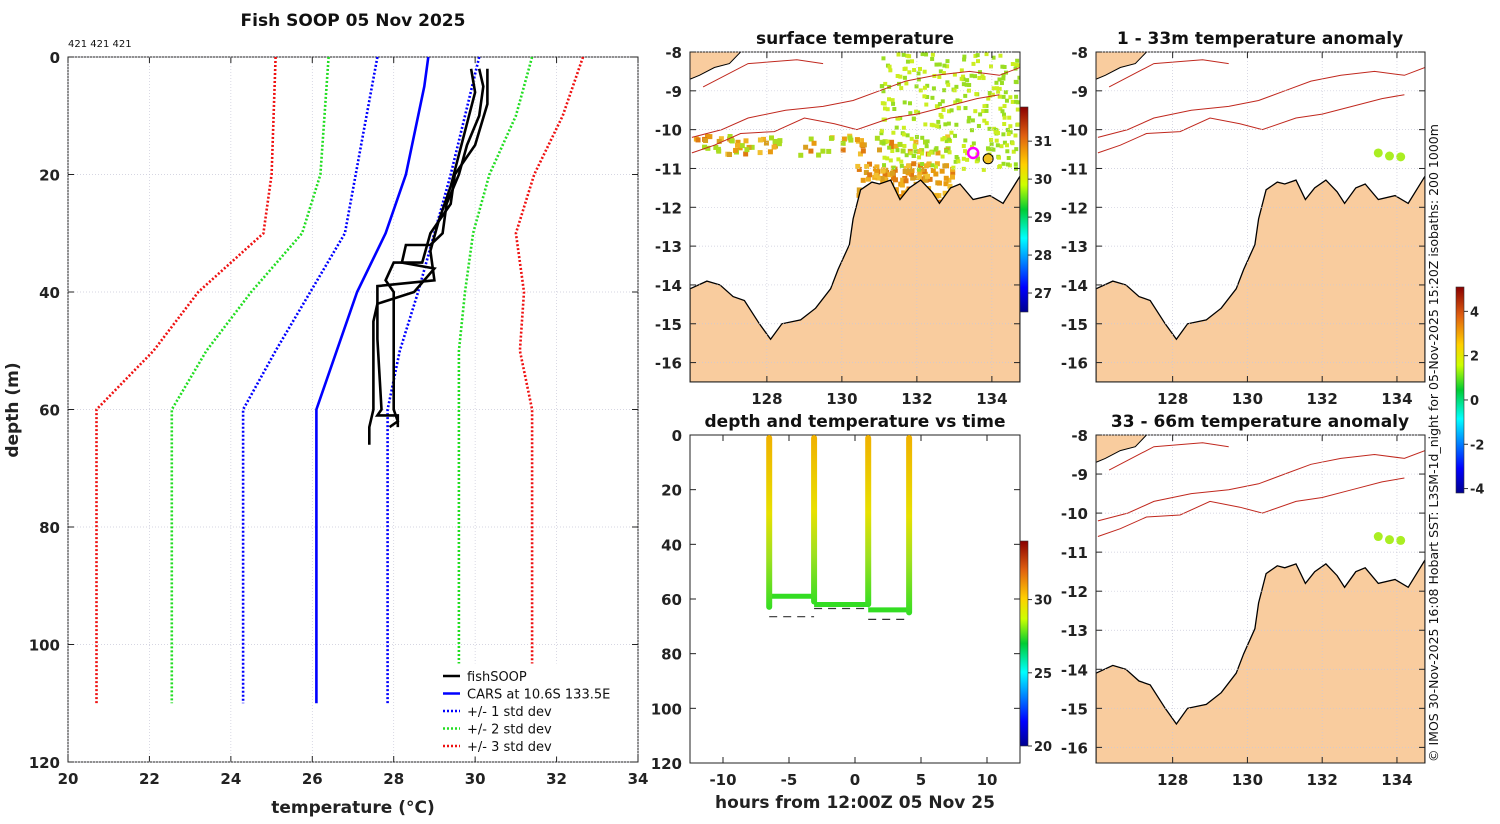  I want to click on cast-location-marker, so click(988, 159).